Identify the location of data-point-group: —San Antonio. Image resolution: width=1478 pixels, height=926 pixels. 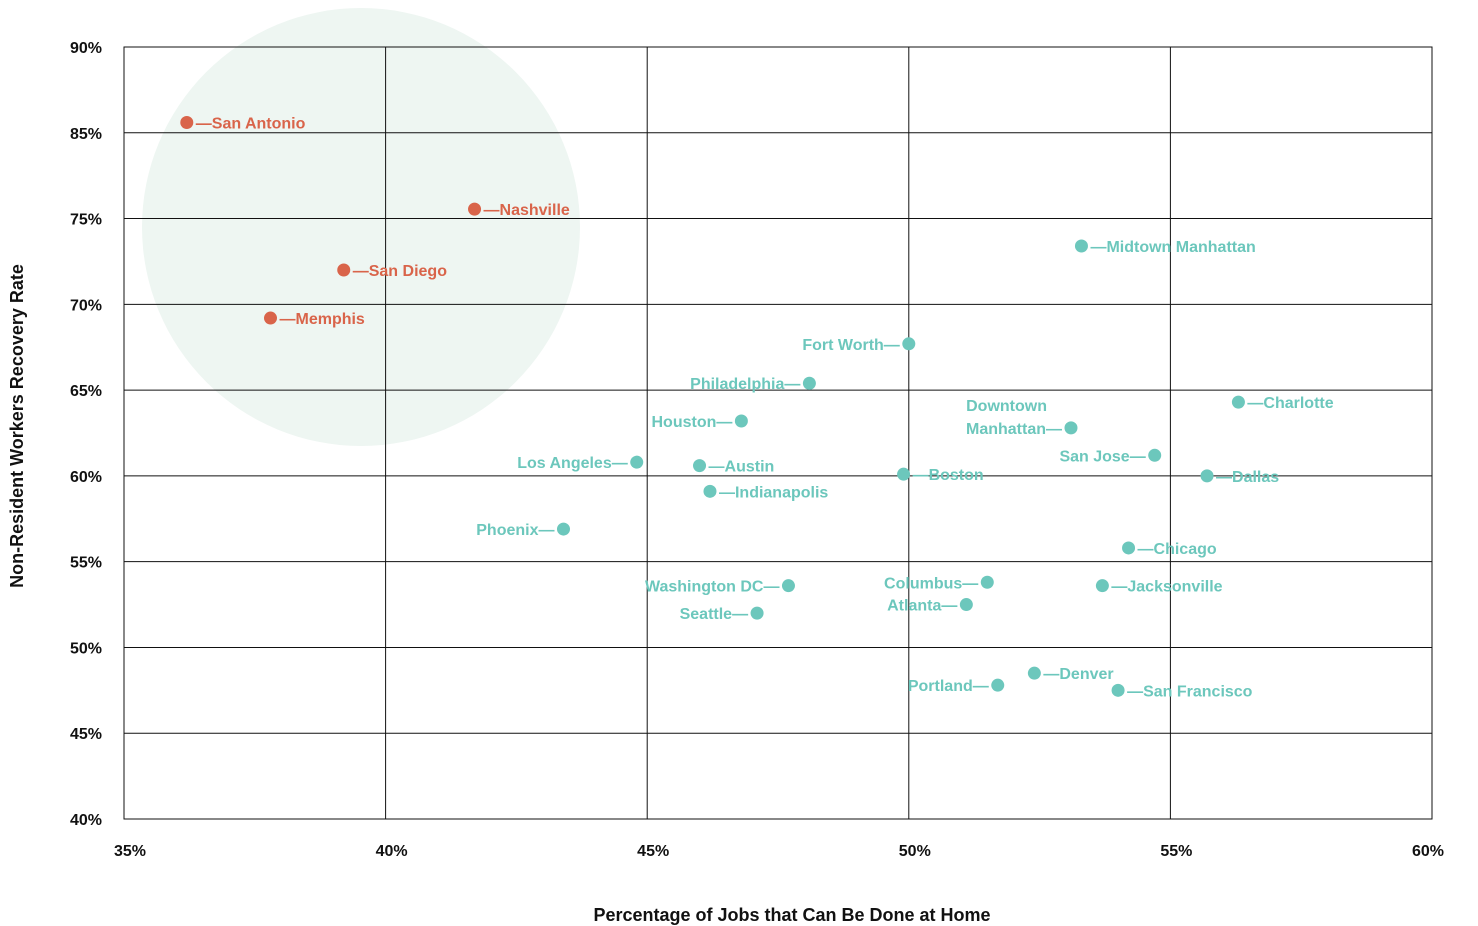
(243, 123).